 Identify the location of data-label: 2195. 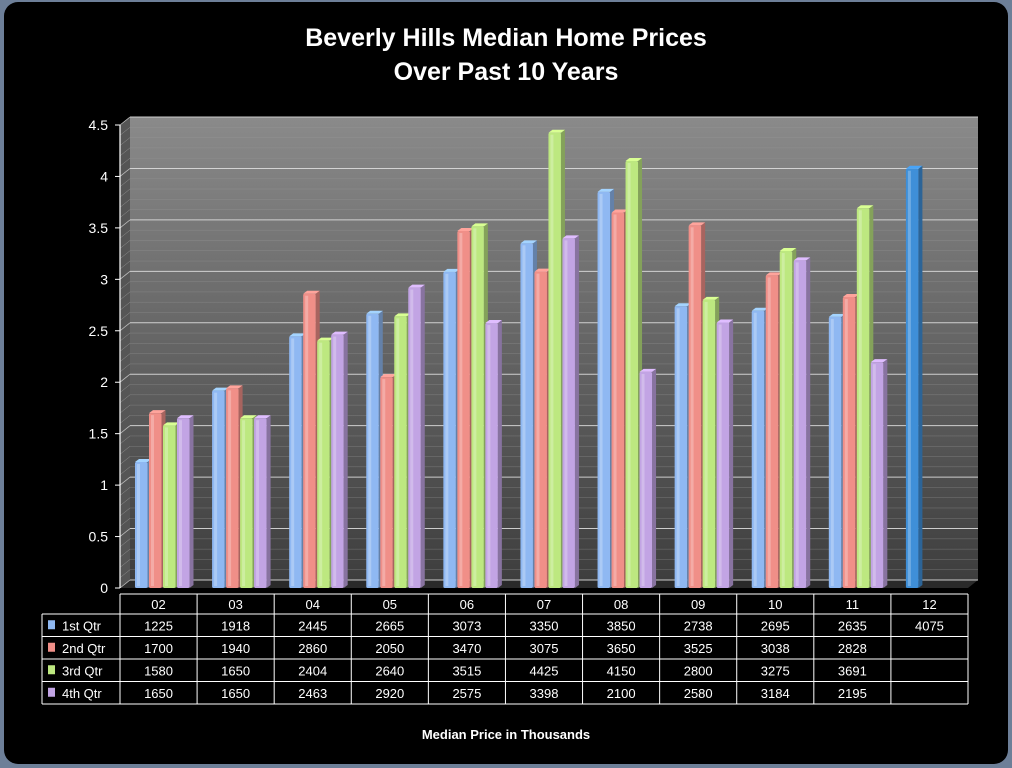
(852, 693).